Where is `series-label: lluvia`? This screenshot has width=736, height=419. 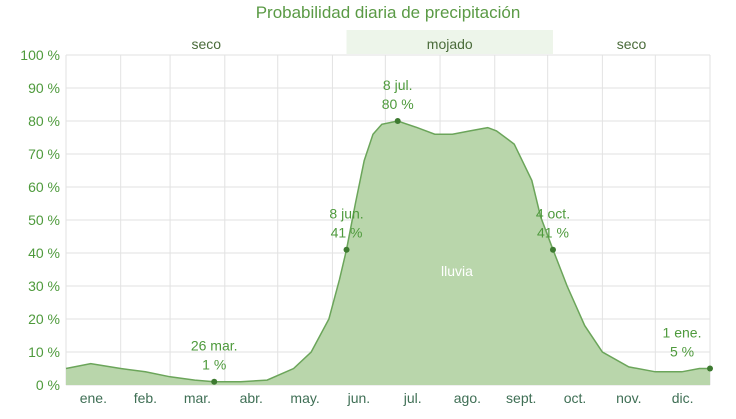
series-label: lluvia is located at coordinates (457, 271).